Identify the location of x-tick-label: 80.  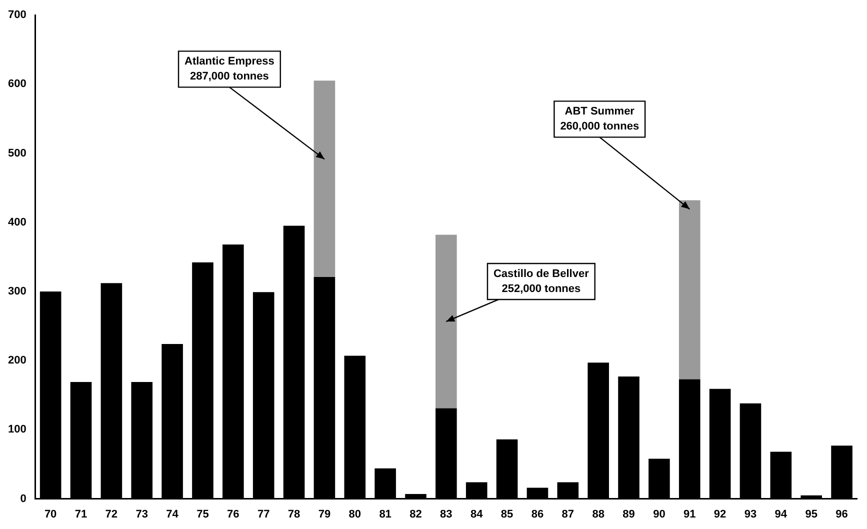
(355, 514).